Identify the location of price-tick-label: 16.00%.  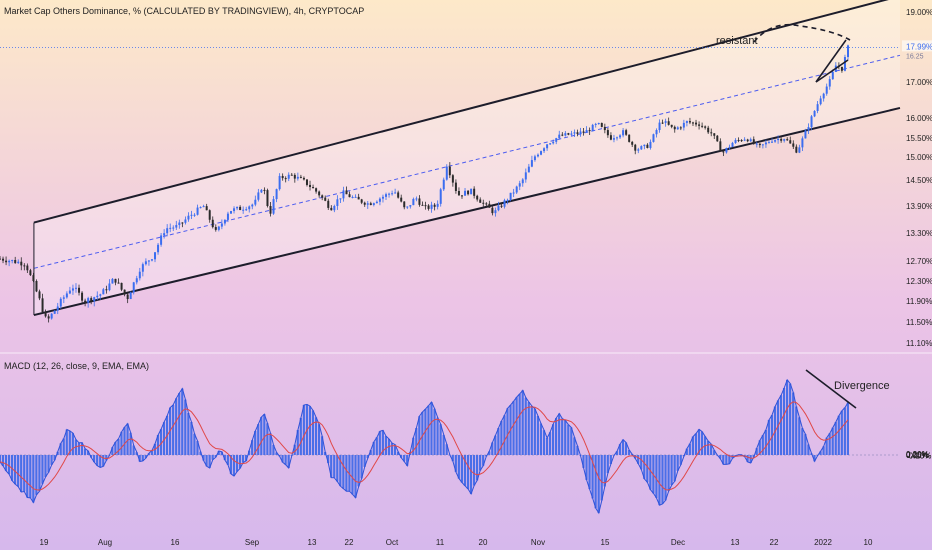
(919, 118).